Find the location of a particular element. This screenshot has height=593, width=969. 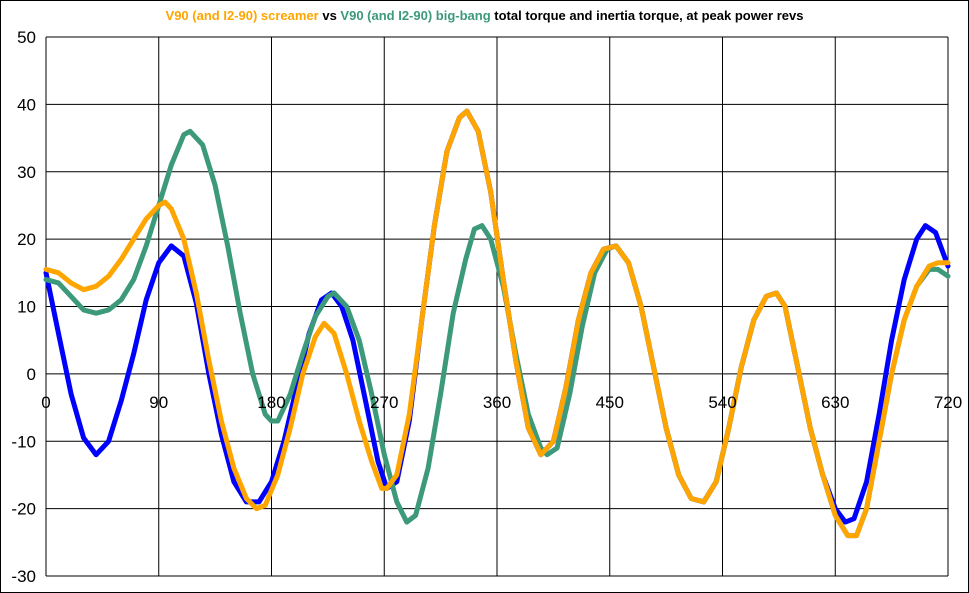

x-tick-label: 180 is located at coordinates (271, 402).